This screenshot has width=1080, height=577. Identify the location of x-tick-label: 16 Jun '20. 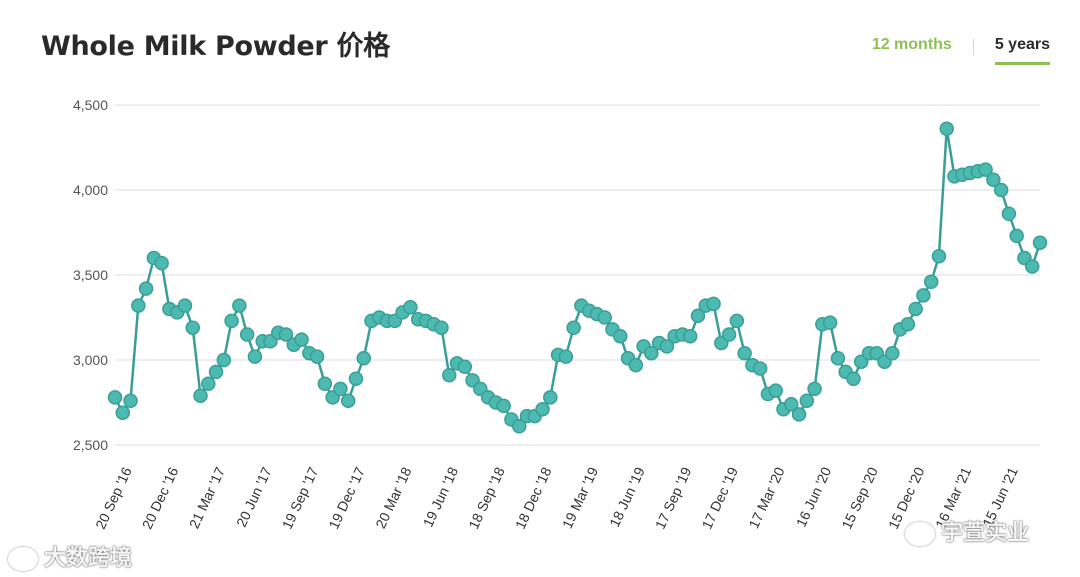
(814, 496).